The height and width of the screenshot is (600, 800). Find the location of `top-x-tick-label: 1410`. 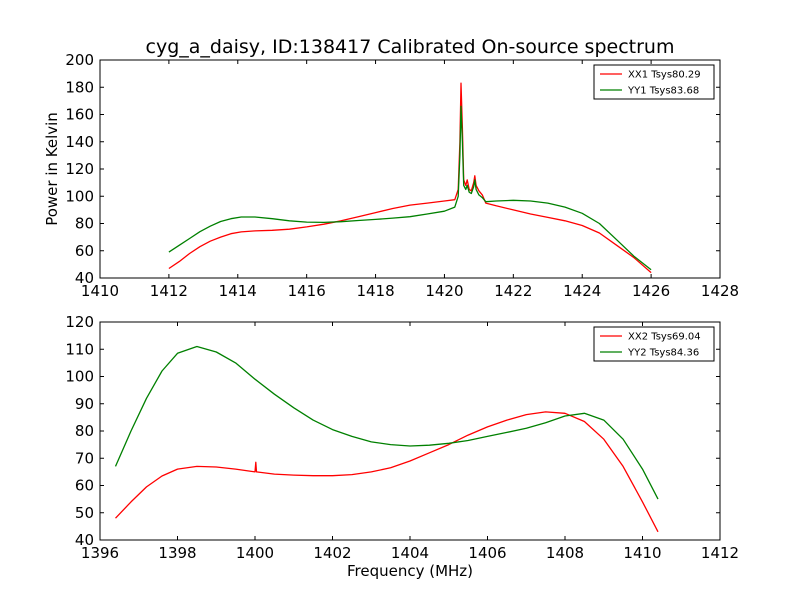

top-x-tick-label: 1410 is located at coordinates (100, 291).